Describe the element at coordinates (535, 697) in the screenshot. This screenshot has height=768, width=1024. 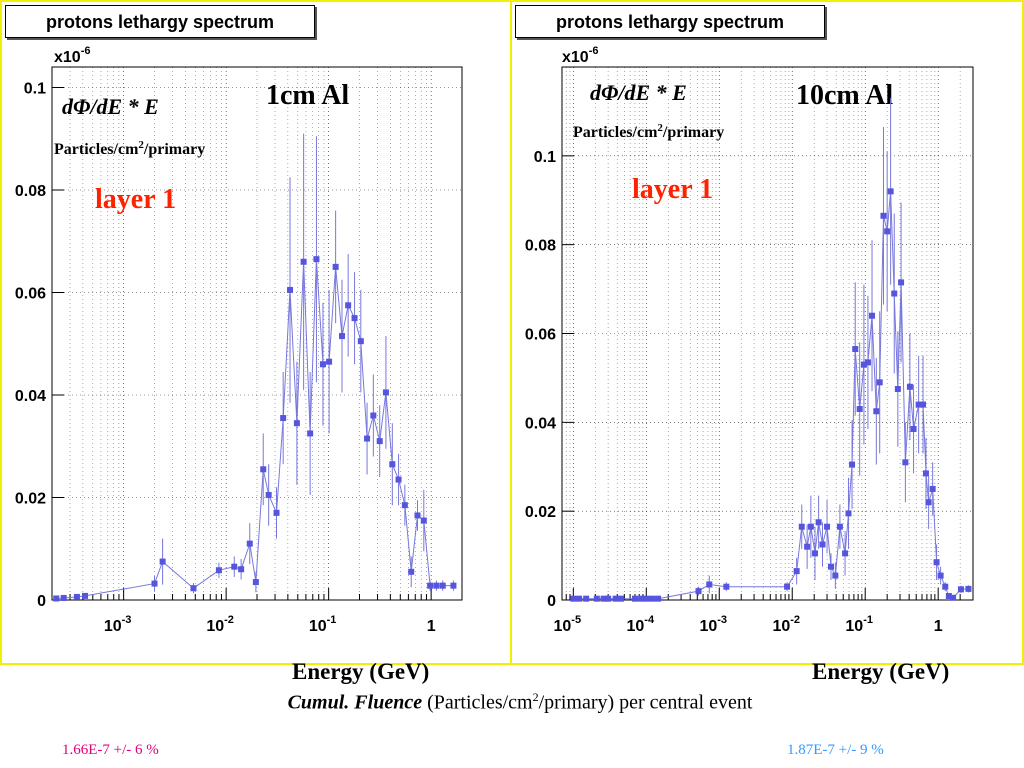
I see `caption-sup: 2` at that location.